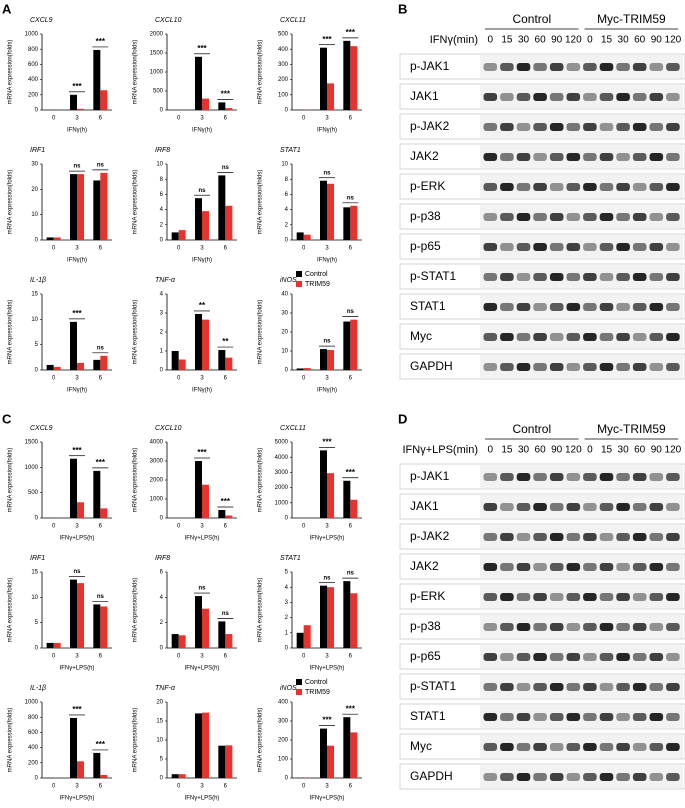 The height and width of the screenshot is (808, 685). What do you see at coordinates (162, 352) in the screenshot?
I see `y-tick-label: 1` at bounding box center [162, 352].